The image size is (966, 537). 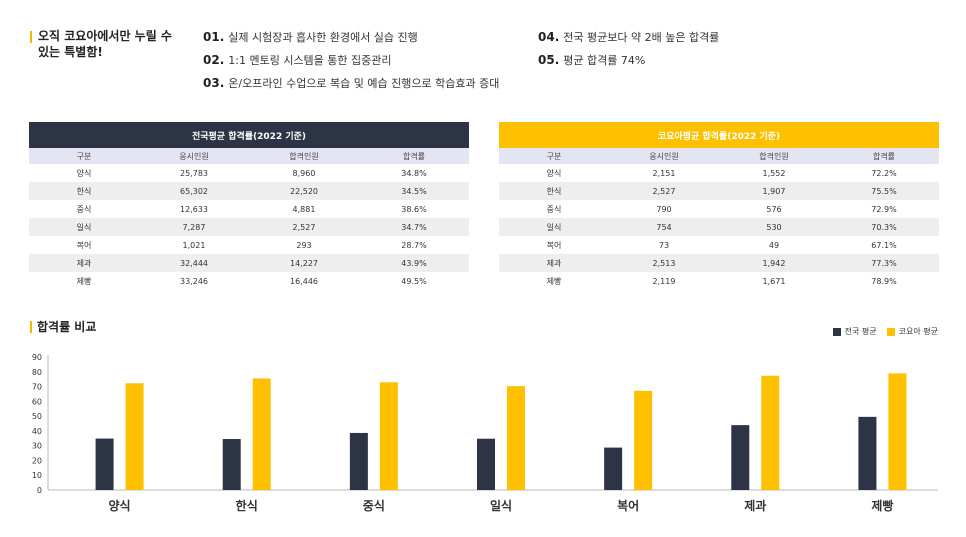 I want to click on legend-item-national: 전국 평균, so click(x=854, y=331).